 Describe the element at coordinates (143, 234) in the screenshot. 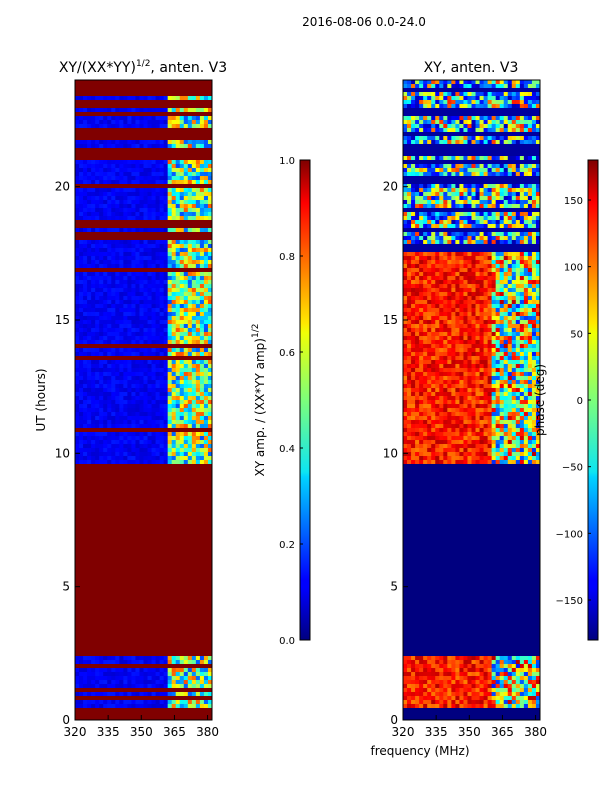

I see `heatmap-row` at that location.